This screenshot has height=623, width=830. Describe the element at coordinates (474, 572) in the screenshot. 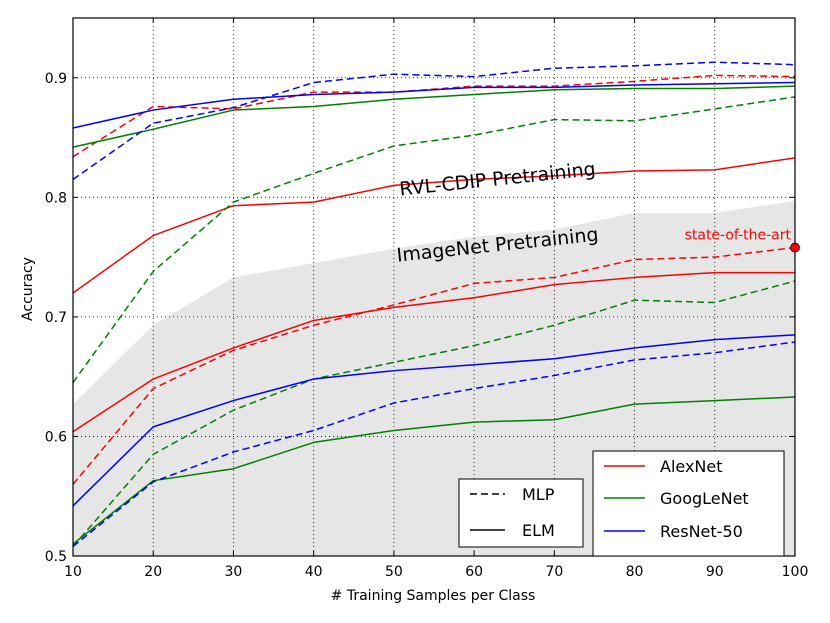

I see `x-tick-label: 60` at that location.